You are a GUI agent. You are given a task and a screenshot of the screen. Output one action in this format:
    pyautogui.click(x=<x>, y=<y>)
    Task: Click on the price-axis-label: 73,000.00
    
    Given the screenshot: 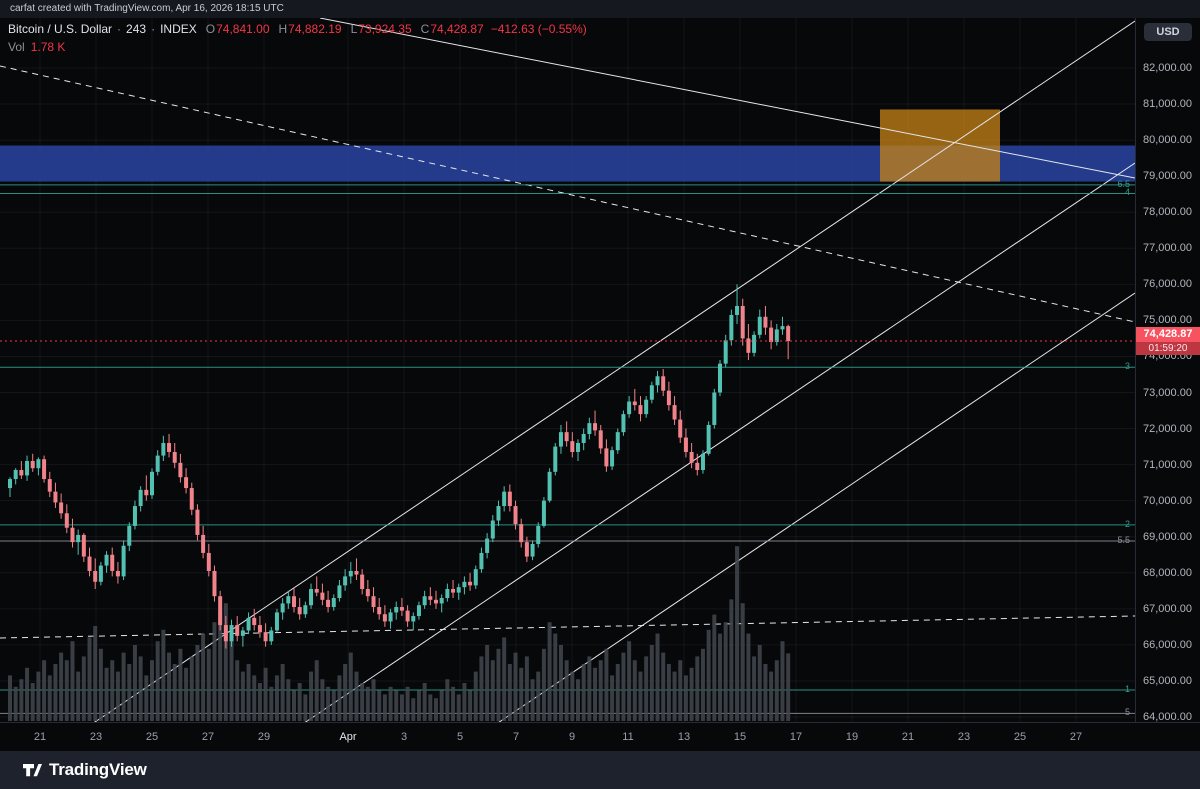 What is the action you would take?
    pyautogui.click(x=1167, y=392)
    